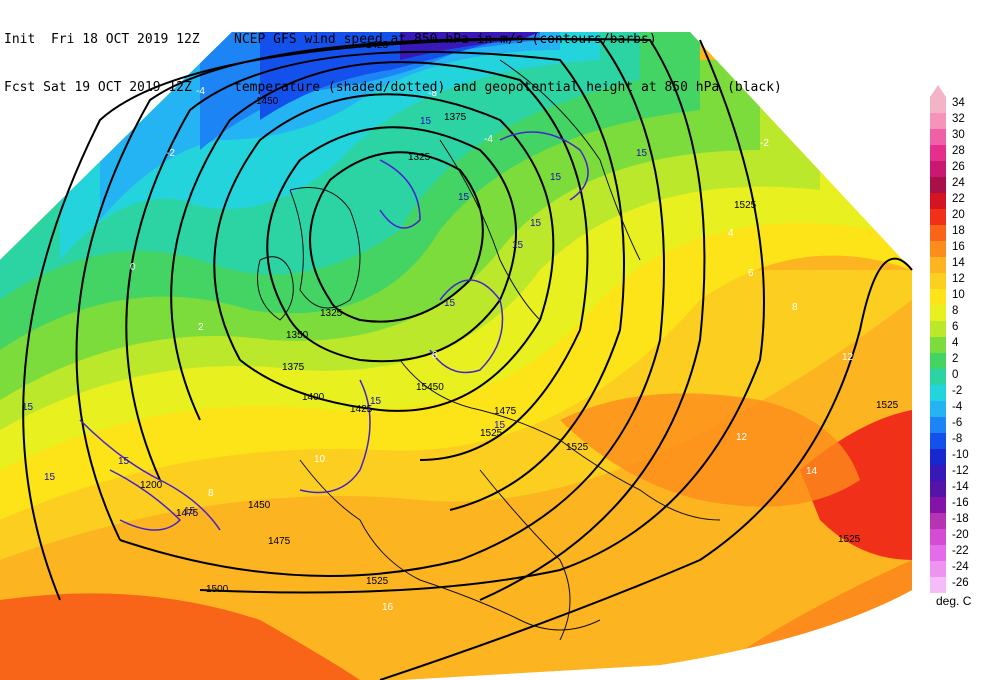 The image size is (1000, 680). I want to click on legend-entry: -12, so click(958, 473).